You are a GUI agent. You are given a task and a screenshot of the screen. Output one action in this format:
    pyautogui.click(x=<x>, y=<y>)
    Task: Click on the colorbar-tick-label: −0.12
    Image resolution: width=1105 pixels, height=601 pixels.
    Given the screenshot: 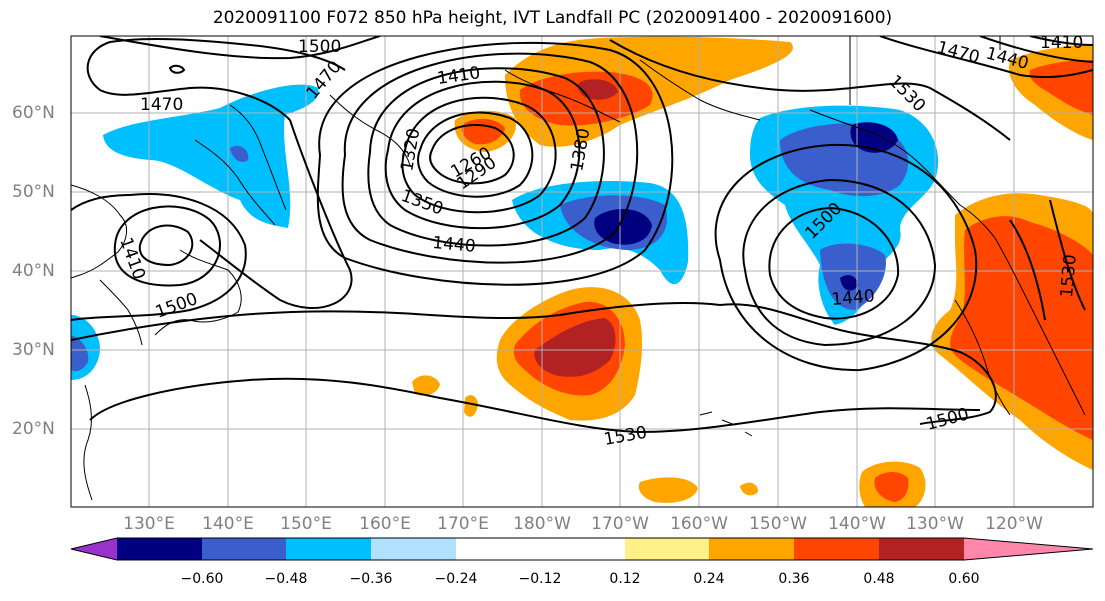 What is the action you would take?
    pyautogui.click(x=540, y=579)
    